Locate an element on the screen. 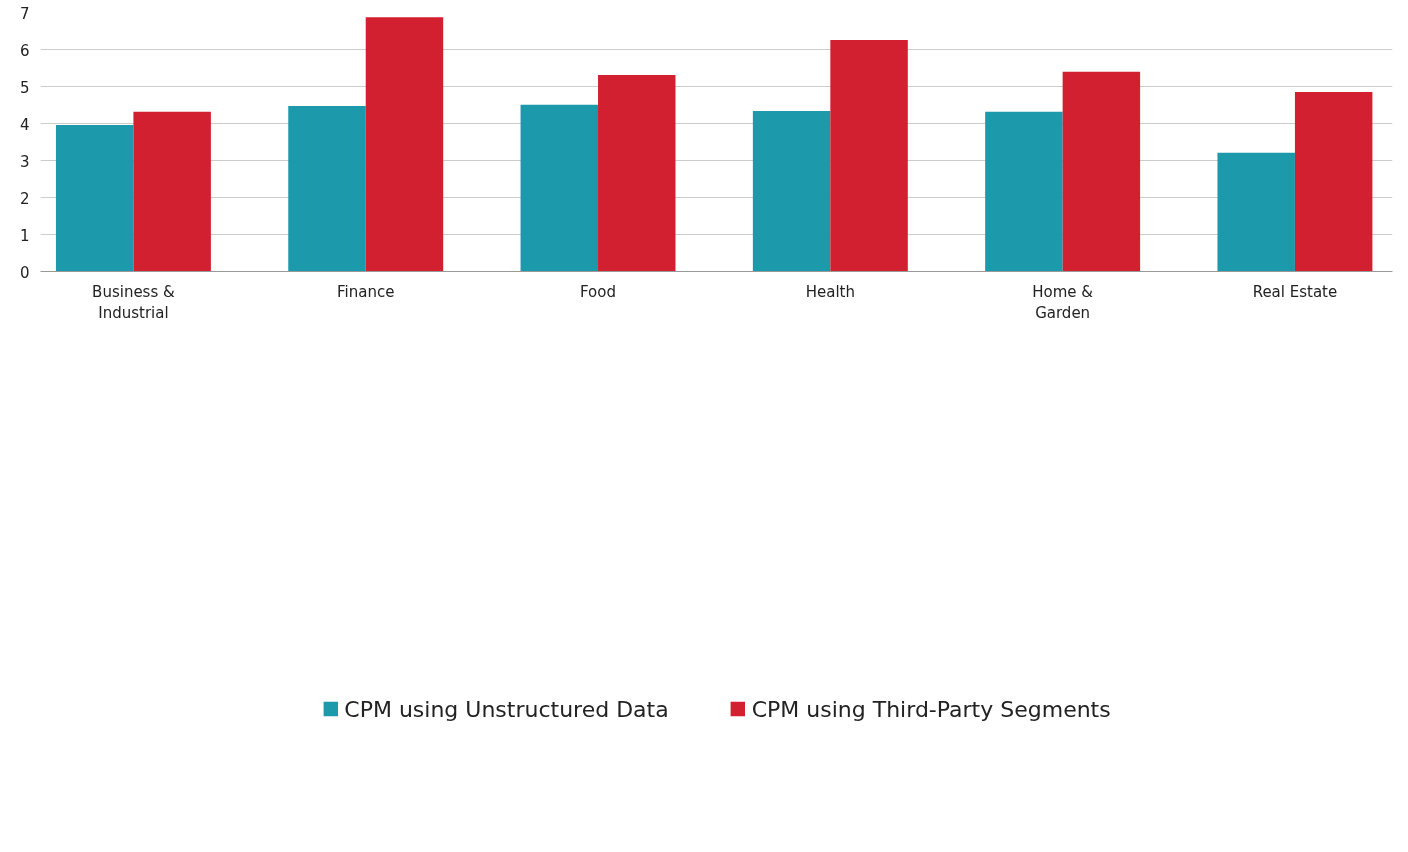 This screenshot has height=852, width=1408. legend-label: CPM using Unstructured Data is located at coordinates (506, 709).